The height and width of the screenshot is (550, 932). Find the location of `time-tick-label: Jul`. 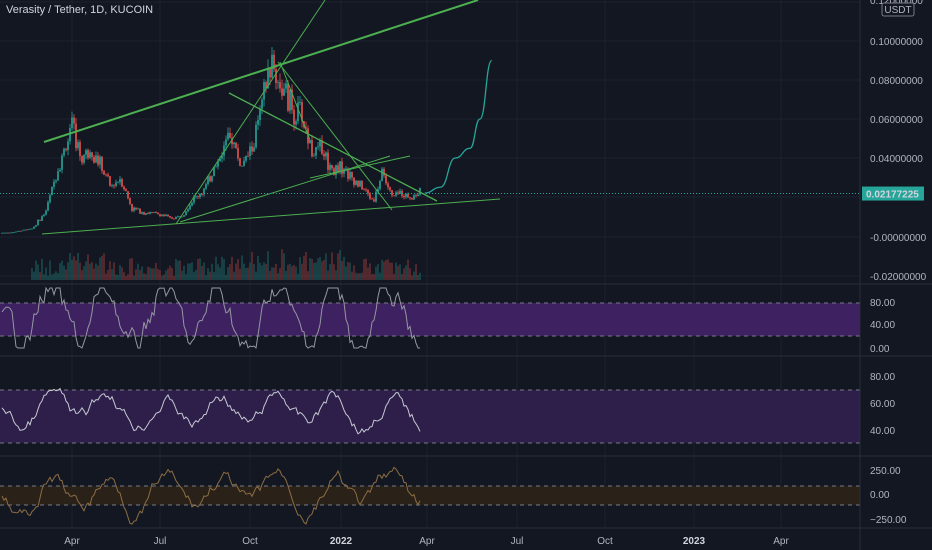

time-tick-label: Jul is located at coordinates (517, 541).